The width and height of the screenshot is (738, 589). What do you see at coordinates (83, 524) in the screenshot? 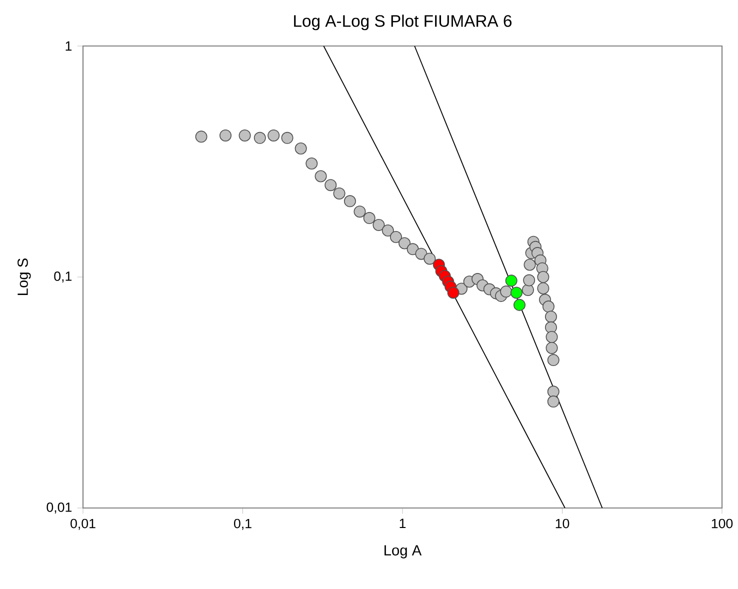
I see `x-tick-label: 0,01` at bounding box center [83, 524].